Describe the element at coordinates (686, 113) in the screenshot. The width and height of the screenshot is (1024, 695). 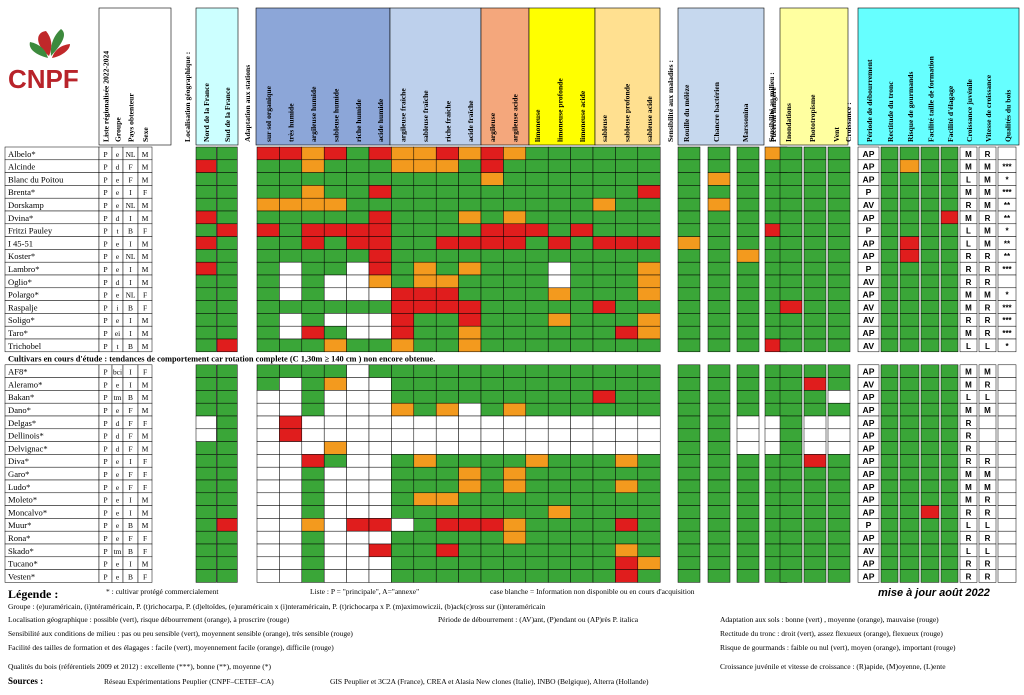
I see `header-maladie: Rouille du mélèze` at that location.